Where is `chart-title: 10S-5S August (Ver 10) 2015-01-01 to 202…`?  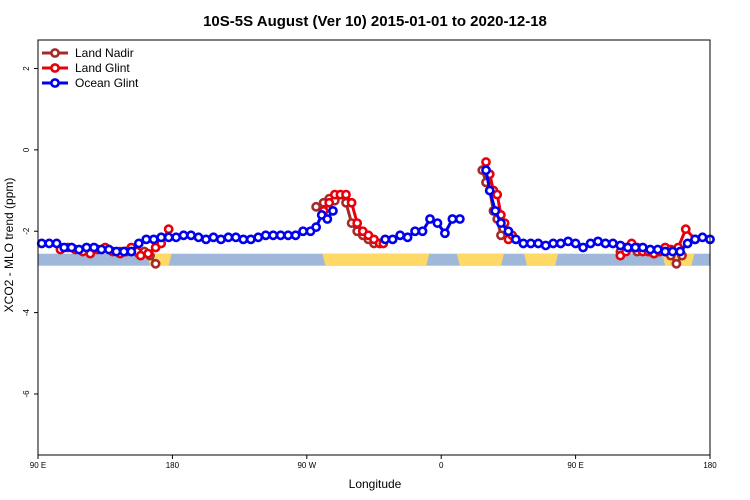 chart-title: 10S-5S August (Ver 10) 2015-01-01 to 202… is located at coordinates (375, 21).